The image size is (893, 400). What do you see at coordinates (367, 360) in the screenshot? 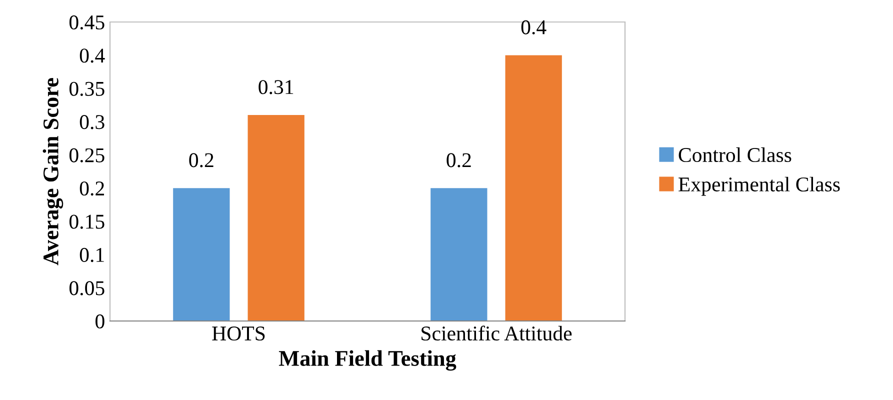
I see `x-axis-title: Main Field Testing` at bounding box center [367, 360].